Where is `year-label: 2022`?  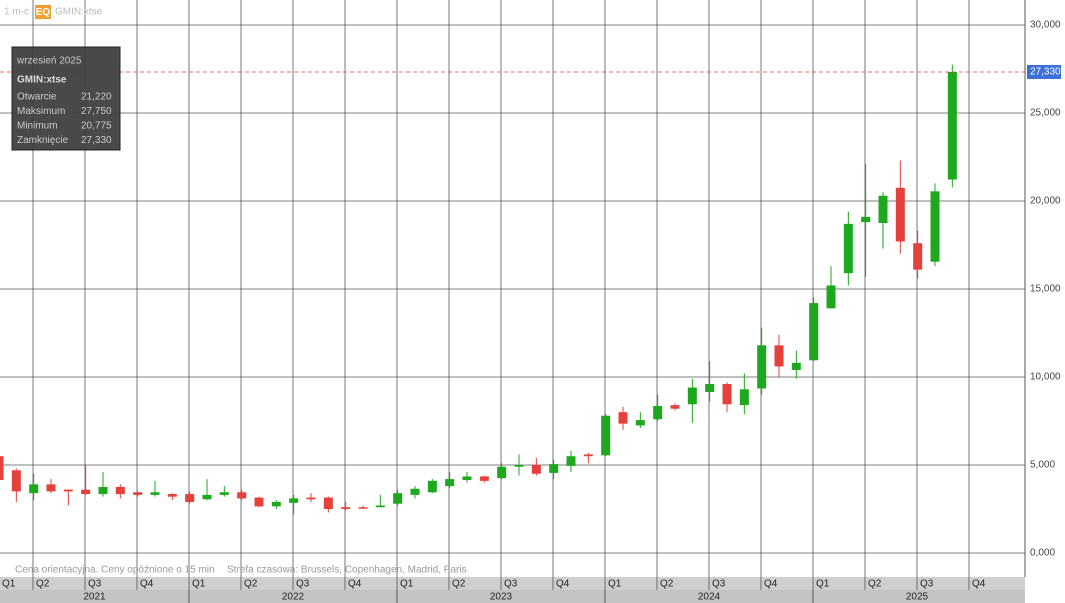
year-label: 2022 is located at coordinates (293, 597).